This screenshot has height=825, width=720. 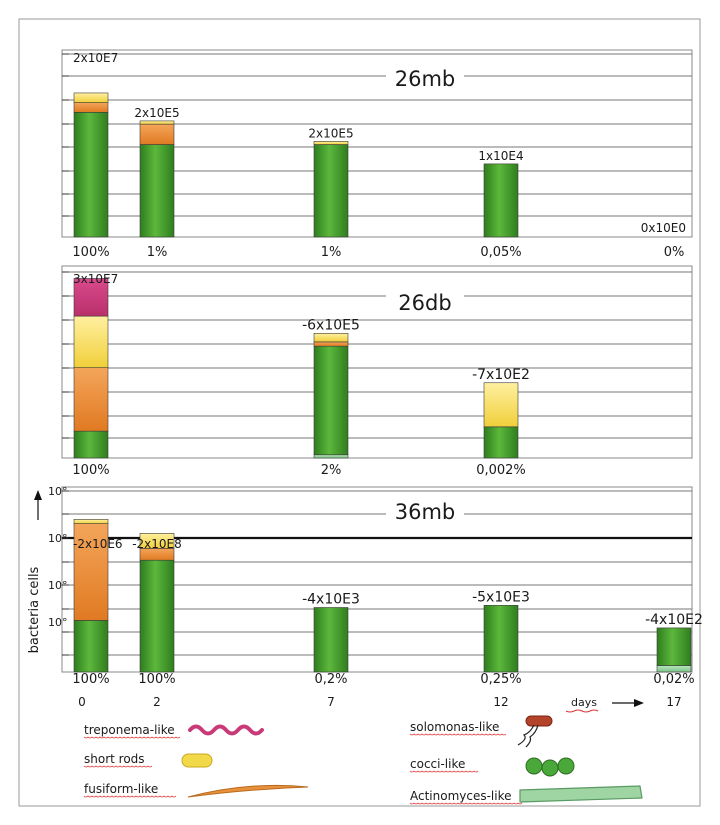 What do you see at coordinates (639, 703) in the screenshot?
I see `days-arrowhead` at bounding box center [639, 703].